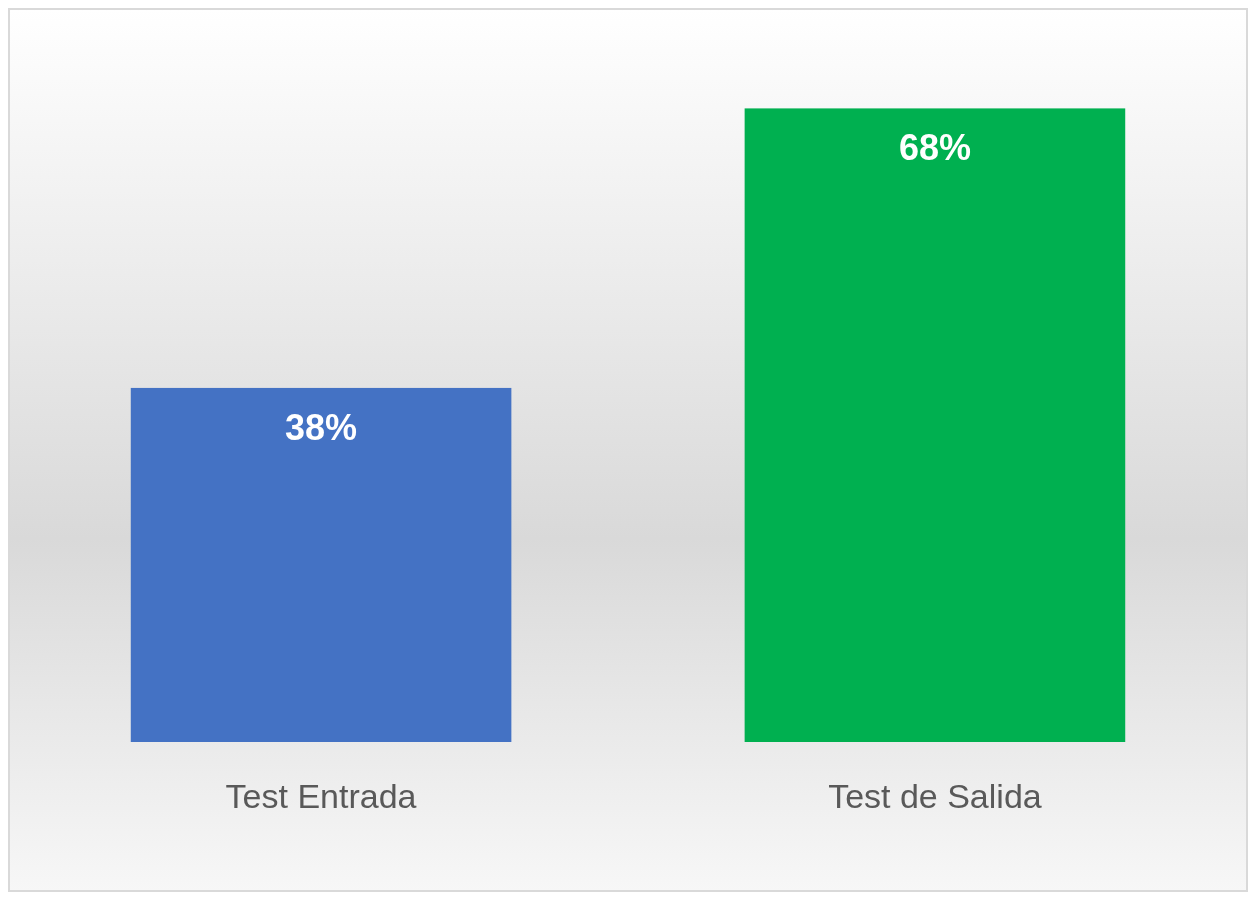 The image size is (1257, 900). What do you see at coordinates (934, 148) in the screenshot?
I see `data-label: 68%` at bounding box center [934, 148].